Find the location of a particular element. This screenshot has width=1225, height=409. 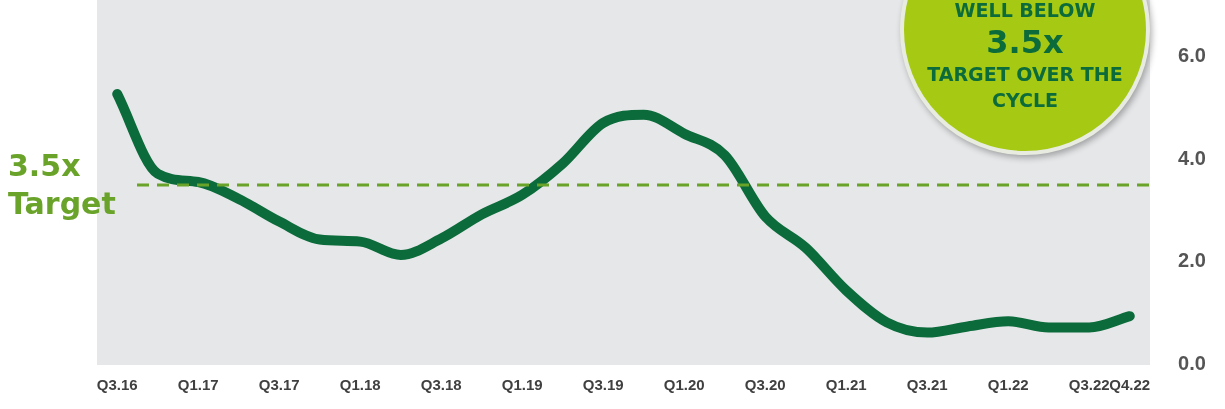

x-tick-label: Q1.18 is located at coordinates (360, 385).